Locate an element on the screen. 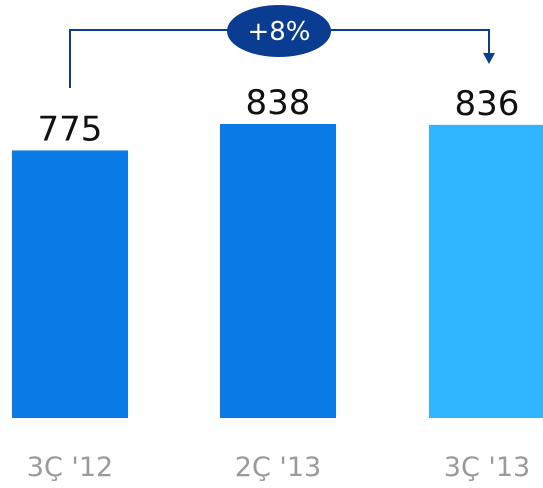 Image resolution: width=543 pixels, height=488 pixels. arrow-down-icon is located at coordinates (489, 58).